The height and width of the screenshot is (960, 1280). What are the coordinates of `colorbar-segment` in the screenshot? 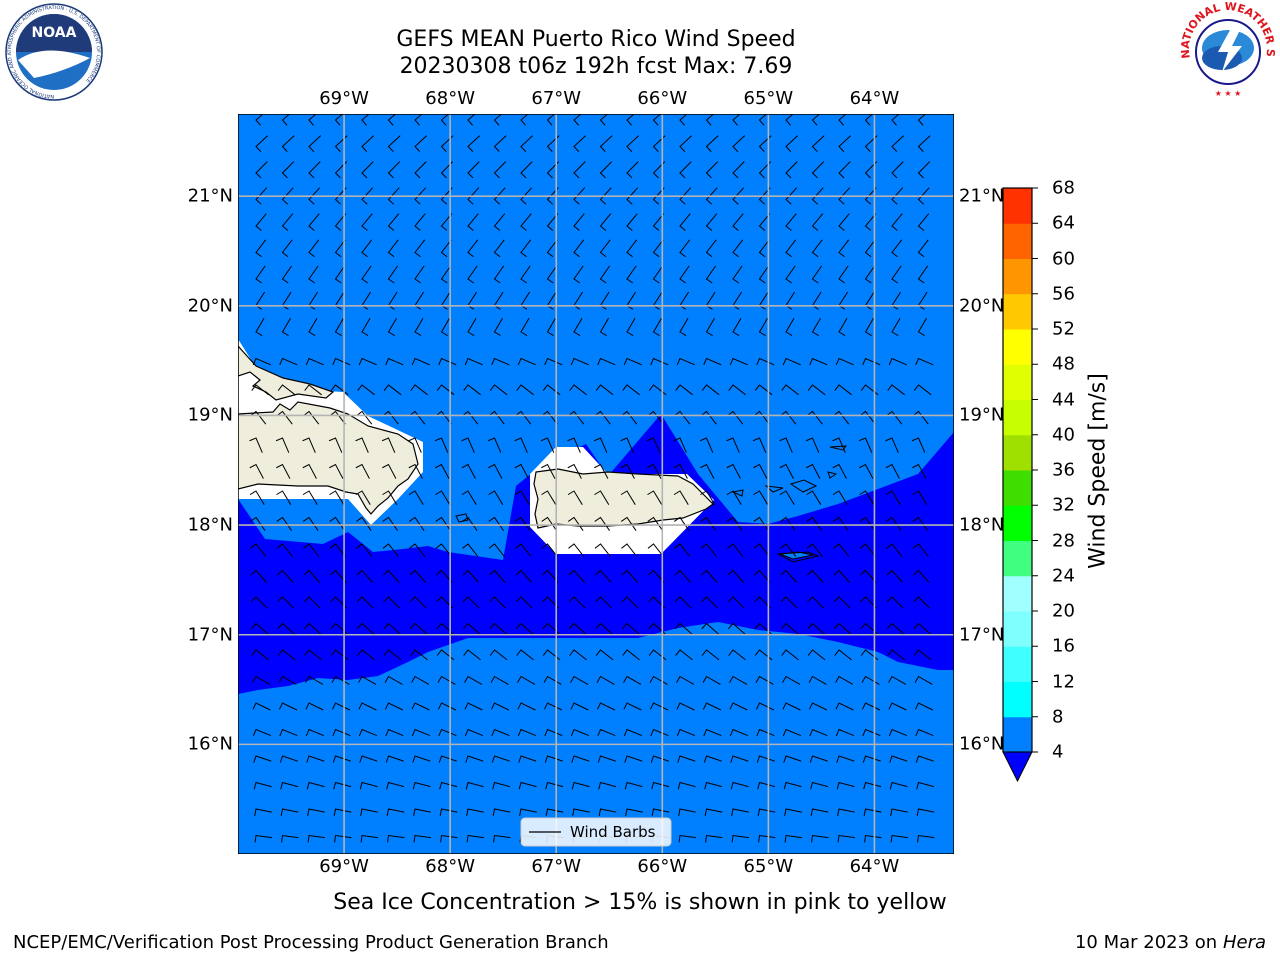 It's located at (1017, 558).